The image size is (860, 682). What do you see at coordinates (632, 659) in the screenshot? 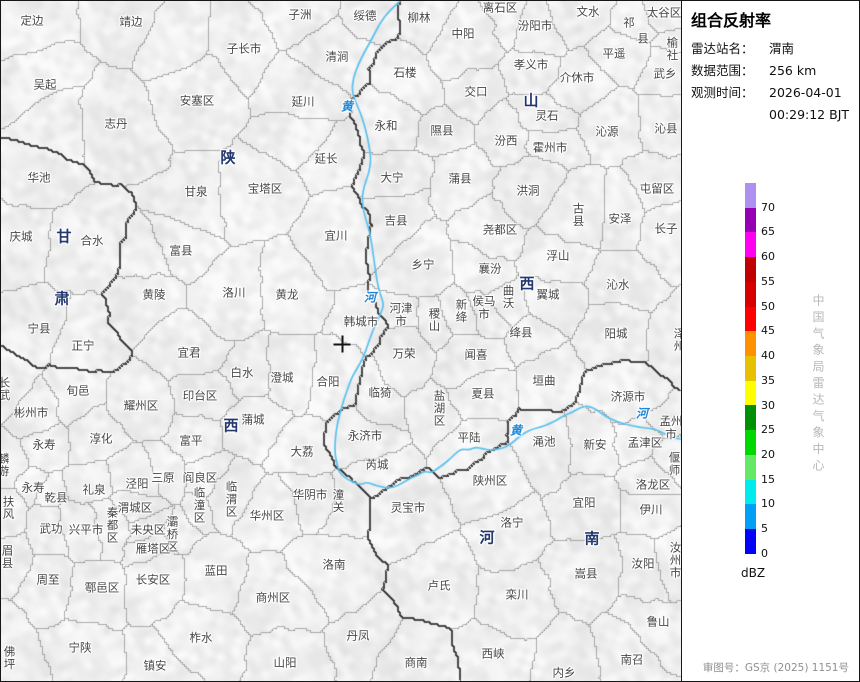
I see `county-label: 南召` at bounding box center [632, 659].